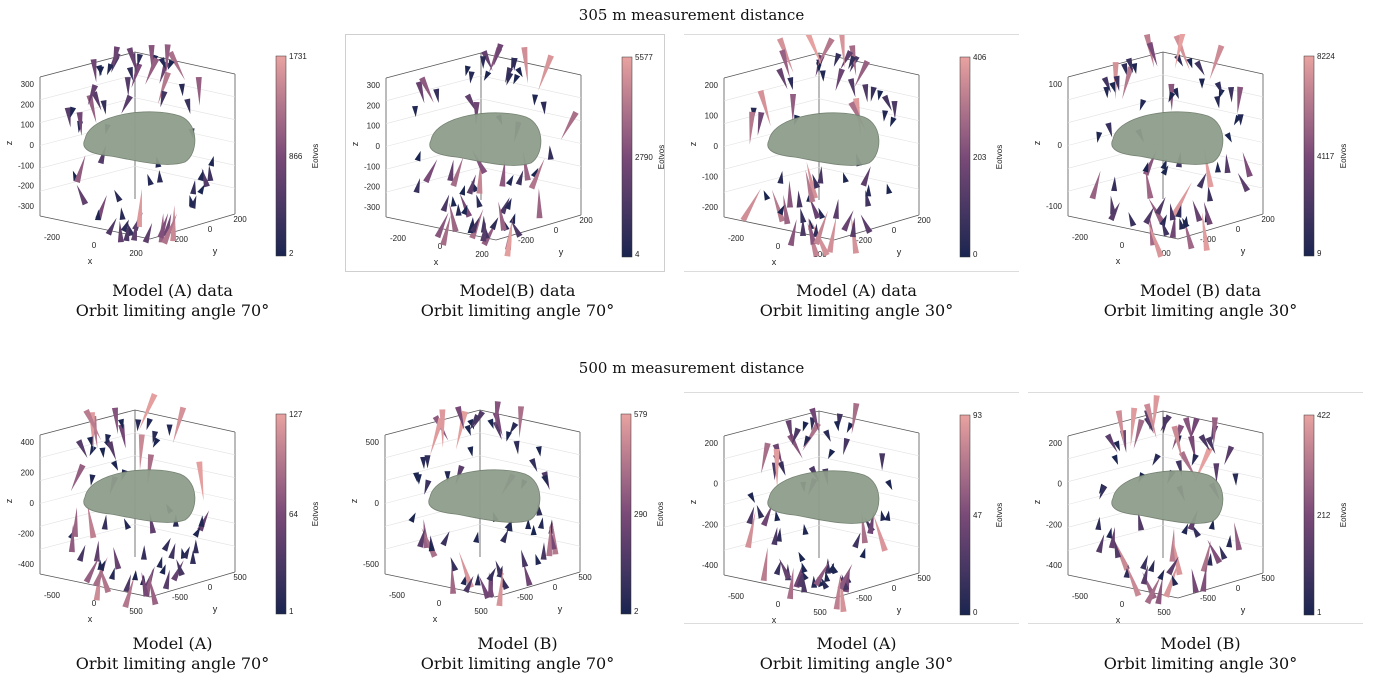 The width and height of the screenshot is (1383, 679). What do you see at coordinates (1200, 290) in the screenshot?
I see `caption-model: Model (B) data` at bounding box center [1200, 290].